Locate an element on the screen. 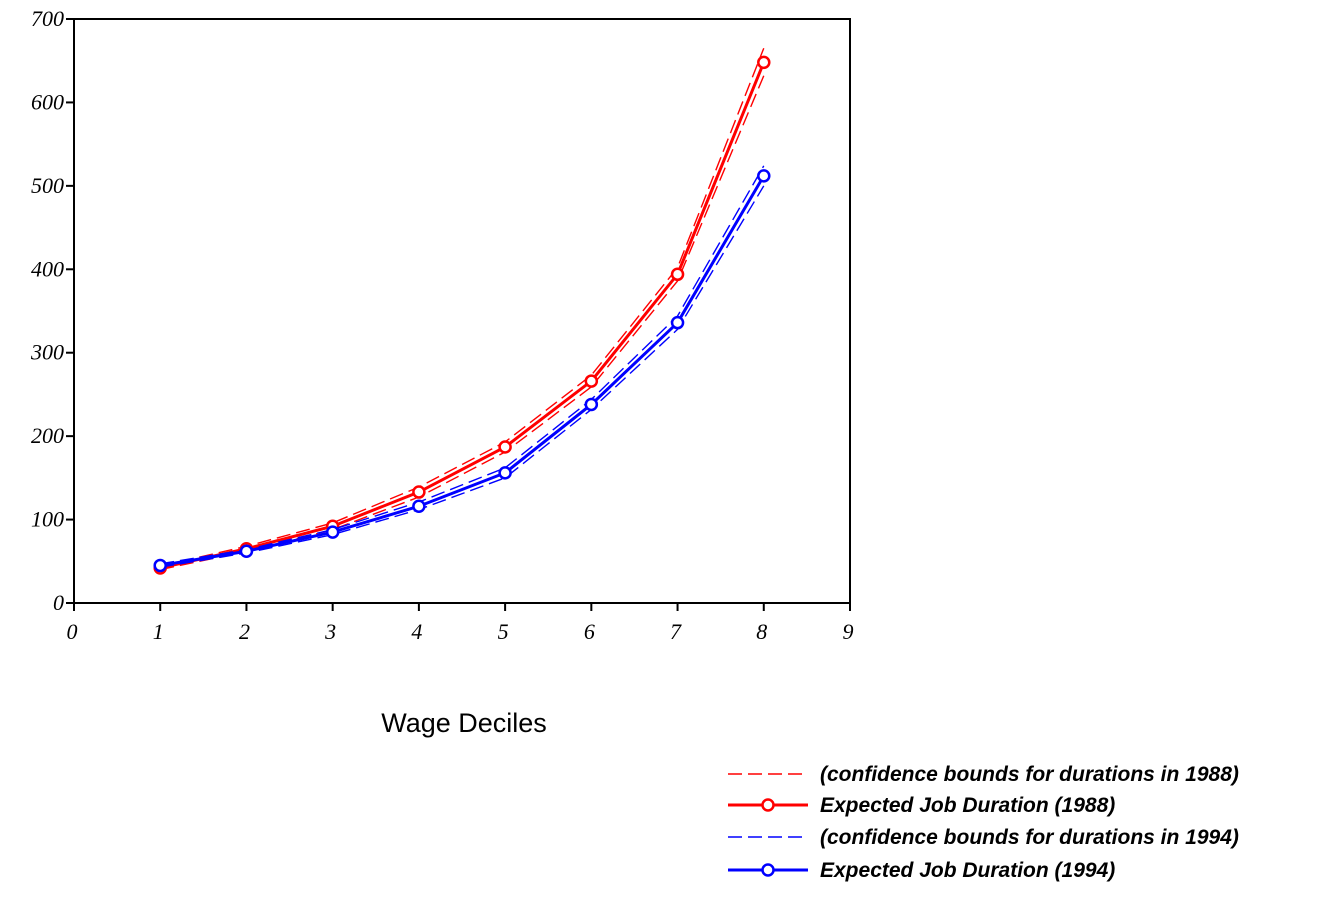 This screenshot has width=1334, height=923. y-tick-label: 700 is located at coordinates (47, 18).